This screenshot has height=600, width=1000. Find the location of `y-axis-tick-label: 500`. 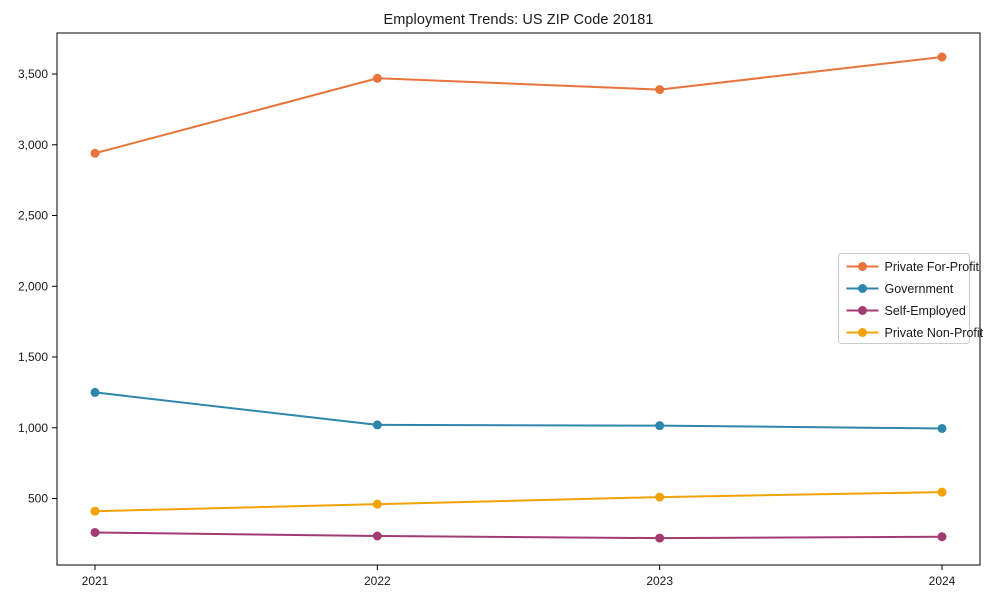

y-axis-tick-label: 500 is located at coordinates (38, 499).